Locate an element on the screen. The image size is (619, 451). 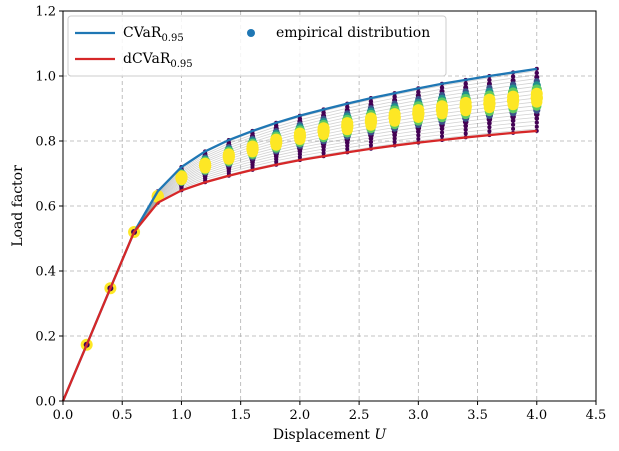
x-axis-ticks: 0.0 0.5 1.0 1.5 2.0 2.5 3.0 3.5 4.0 4.5 is located at coordinates (330, 412).